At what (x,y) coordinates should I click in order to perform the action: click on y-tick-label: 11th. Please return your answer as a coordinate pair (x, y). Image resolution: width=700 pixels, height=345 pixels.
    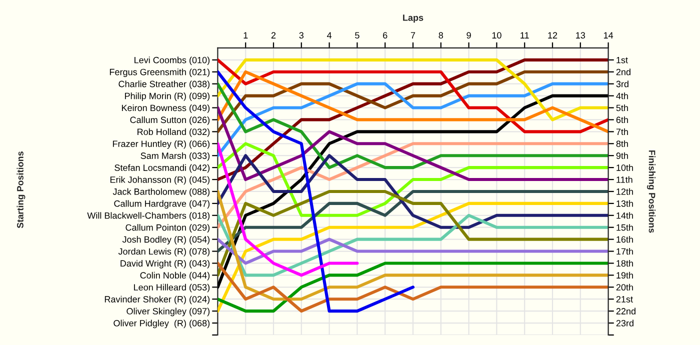
    Looking at the image, I should click on (624, 179).